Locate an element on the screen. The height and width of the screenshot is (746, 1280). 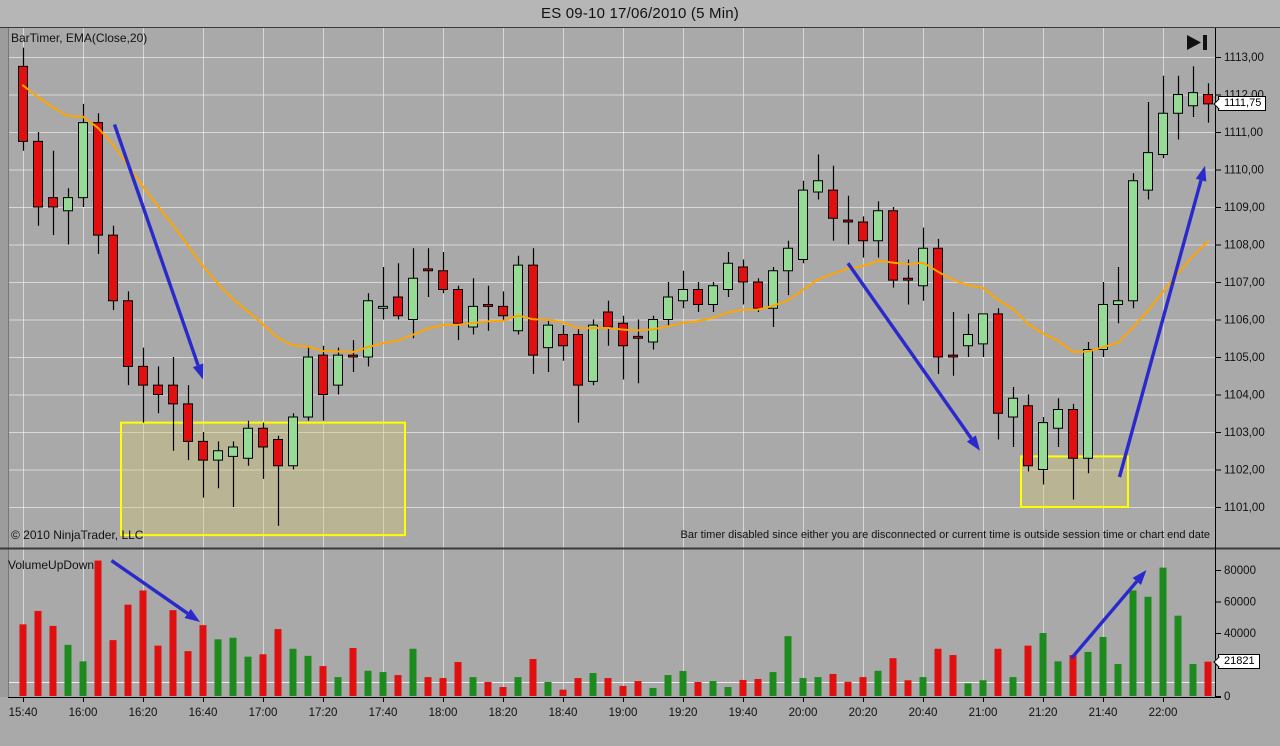
last-volume-value: 21821 is located at coordinates (1239, 661).